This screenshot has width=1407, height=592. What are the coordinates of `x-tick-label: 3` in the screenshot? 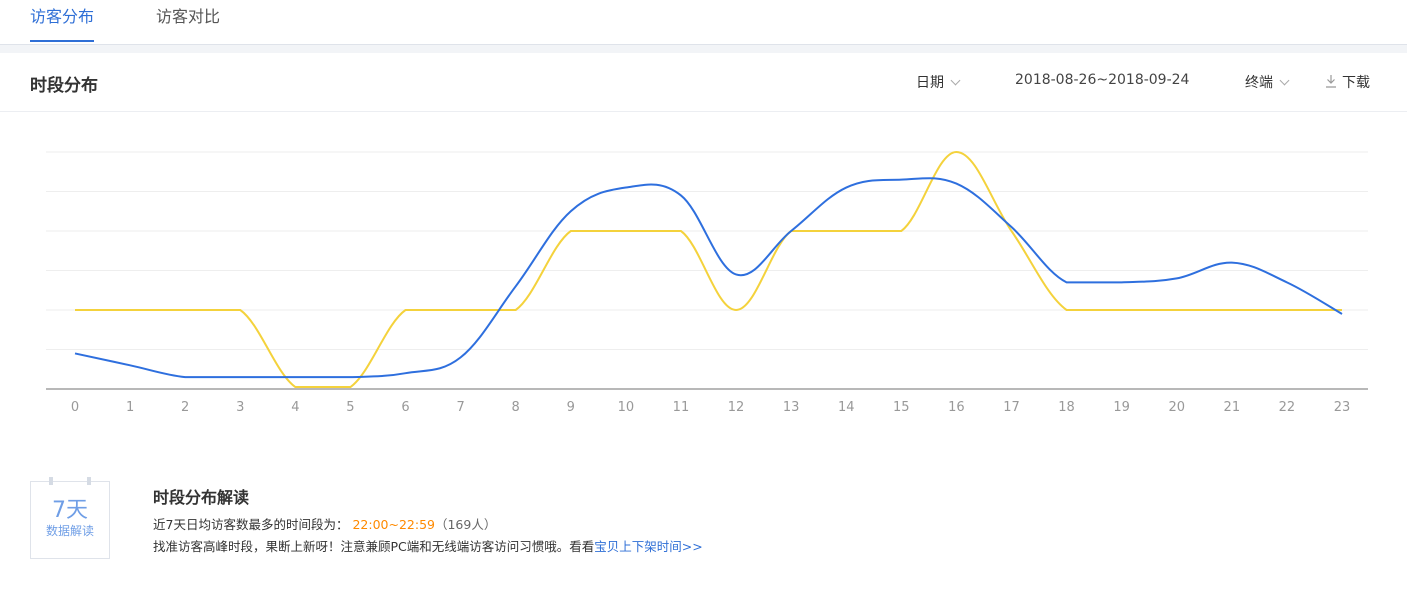 It's located at (240, 407).